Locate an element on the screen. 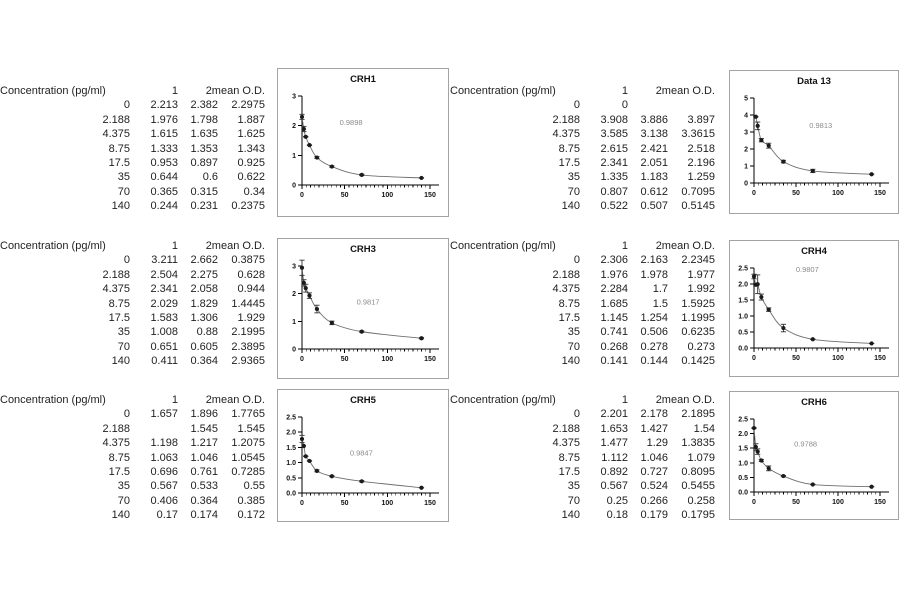  concentration-cell: 2.188 is located at coordinates (116, 119).